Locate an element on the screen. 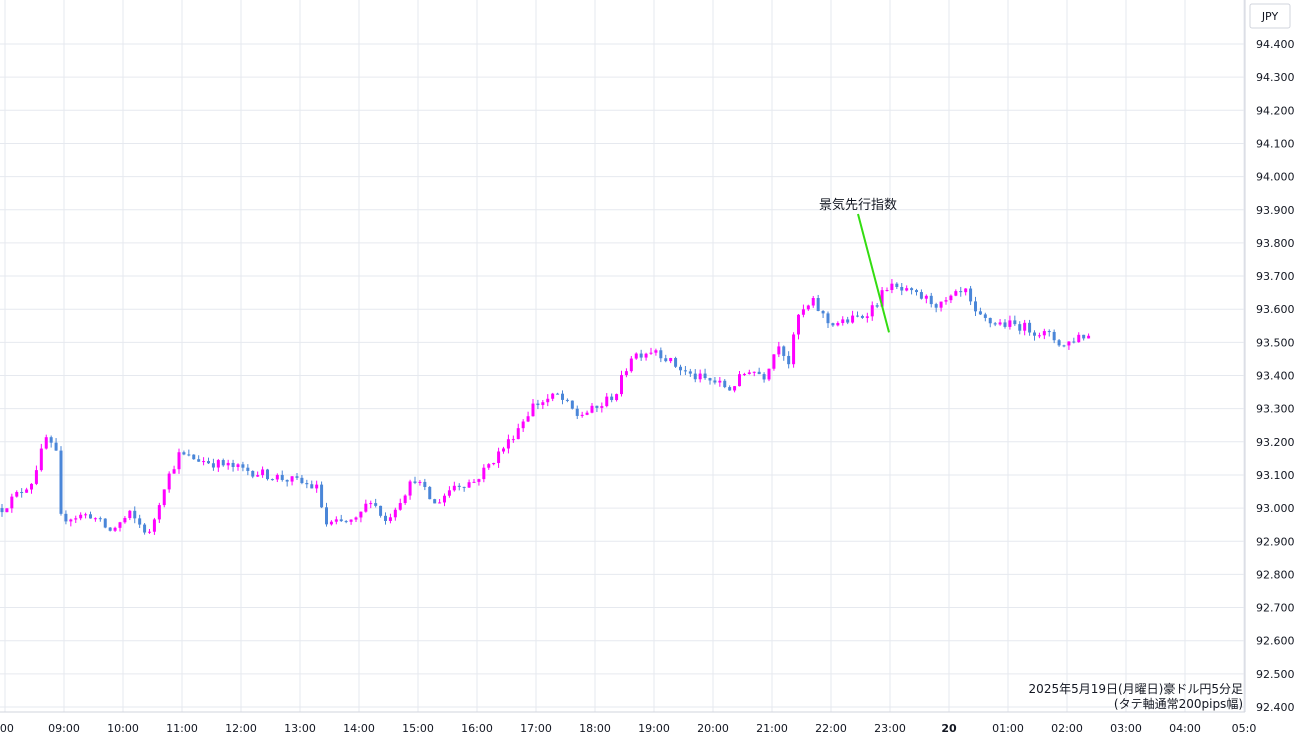  x-tick-label: 18:00 is located at coordinates (595, 728).